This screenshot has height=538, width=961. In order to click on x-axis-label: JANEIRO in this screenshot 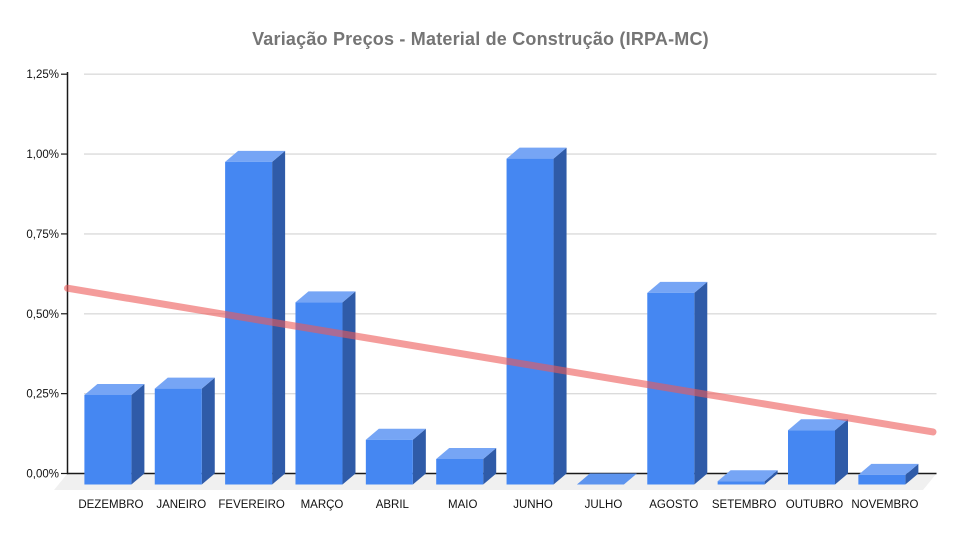, I will do `click(181, 505)`.